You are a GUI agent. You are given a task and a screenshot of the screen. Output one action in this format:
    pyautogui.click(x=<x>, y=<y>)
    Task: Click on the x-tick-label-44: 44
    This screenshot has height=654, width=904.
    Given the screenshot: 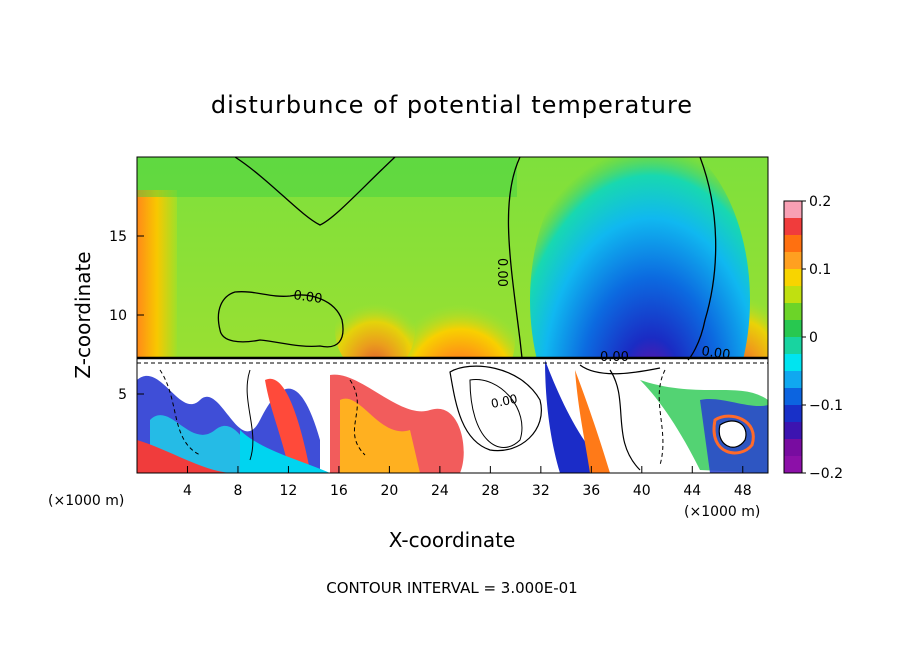 What is the action you would take?
    pyautogui.click(x=692, y=491)
    